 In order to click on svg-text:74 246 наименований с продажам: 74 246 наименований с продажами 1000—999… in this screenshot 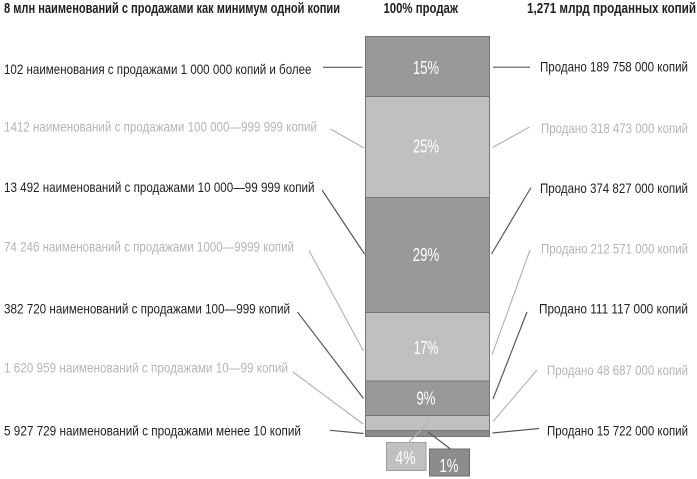, I will do `click(149, 247)`.